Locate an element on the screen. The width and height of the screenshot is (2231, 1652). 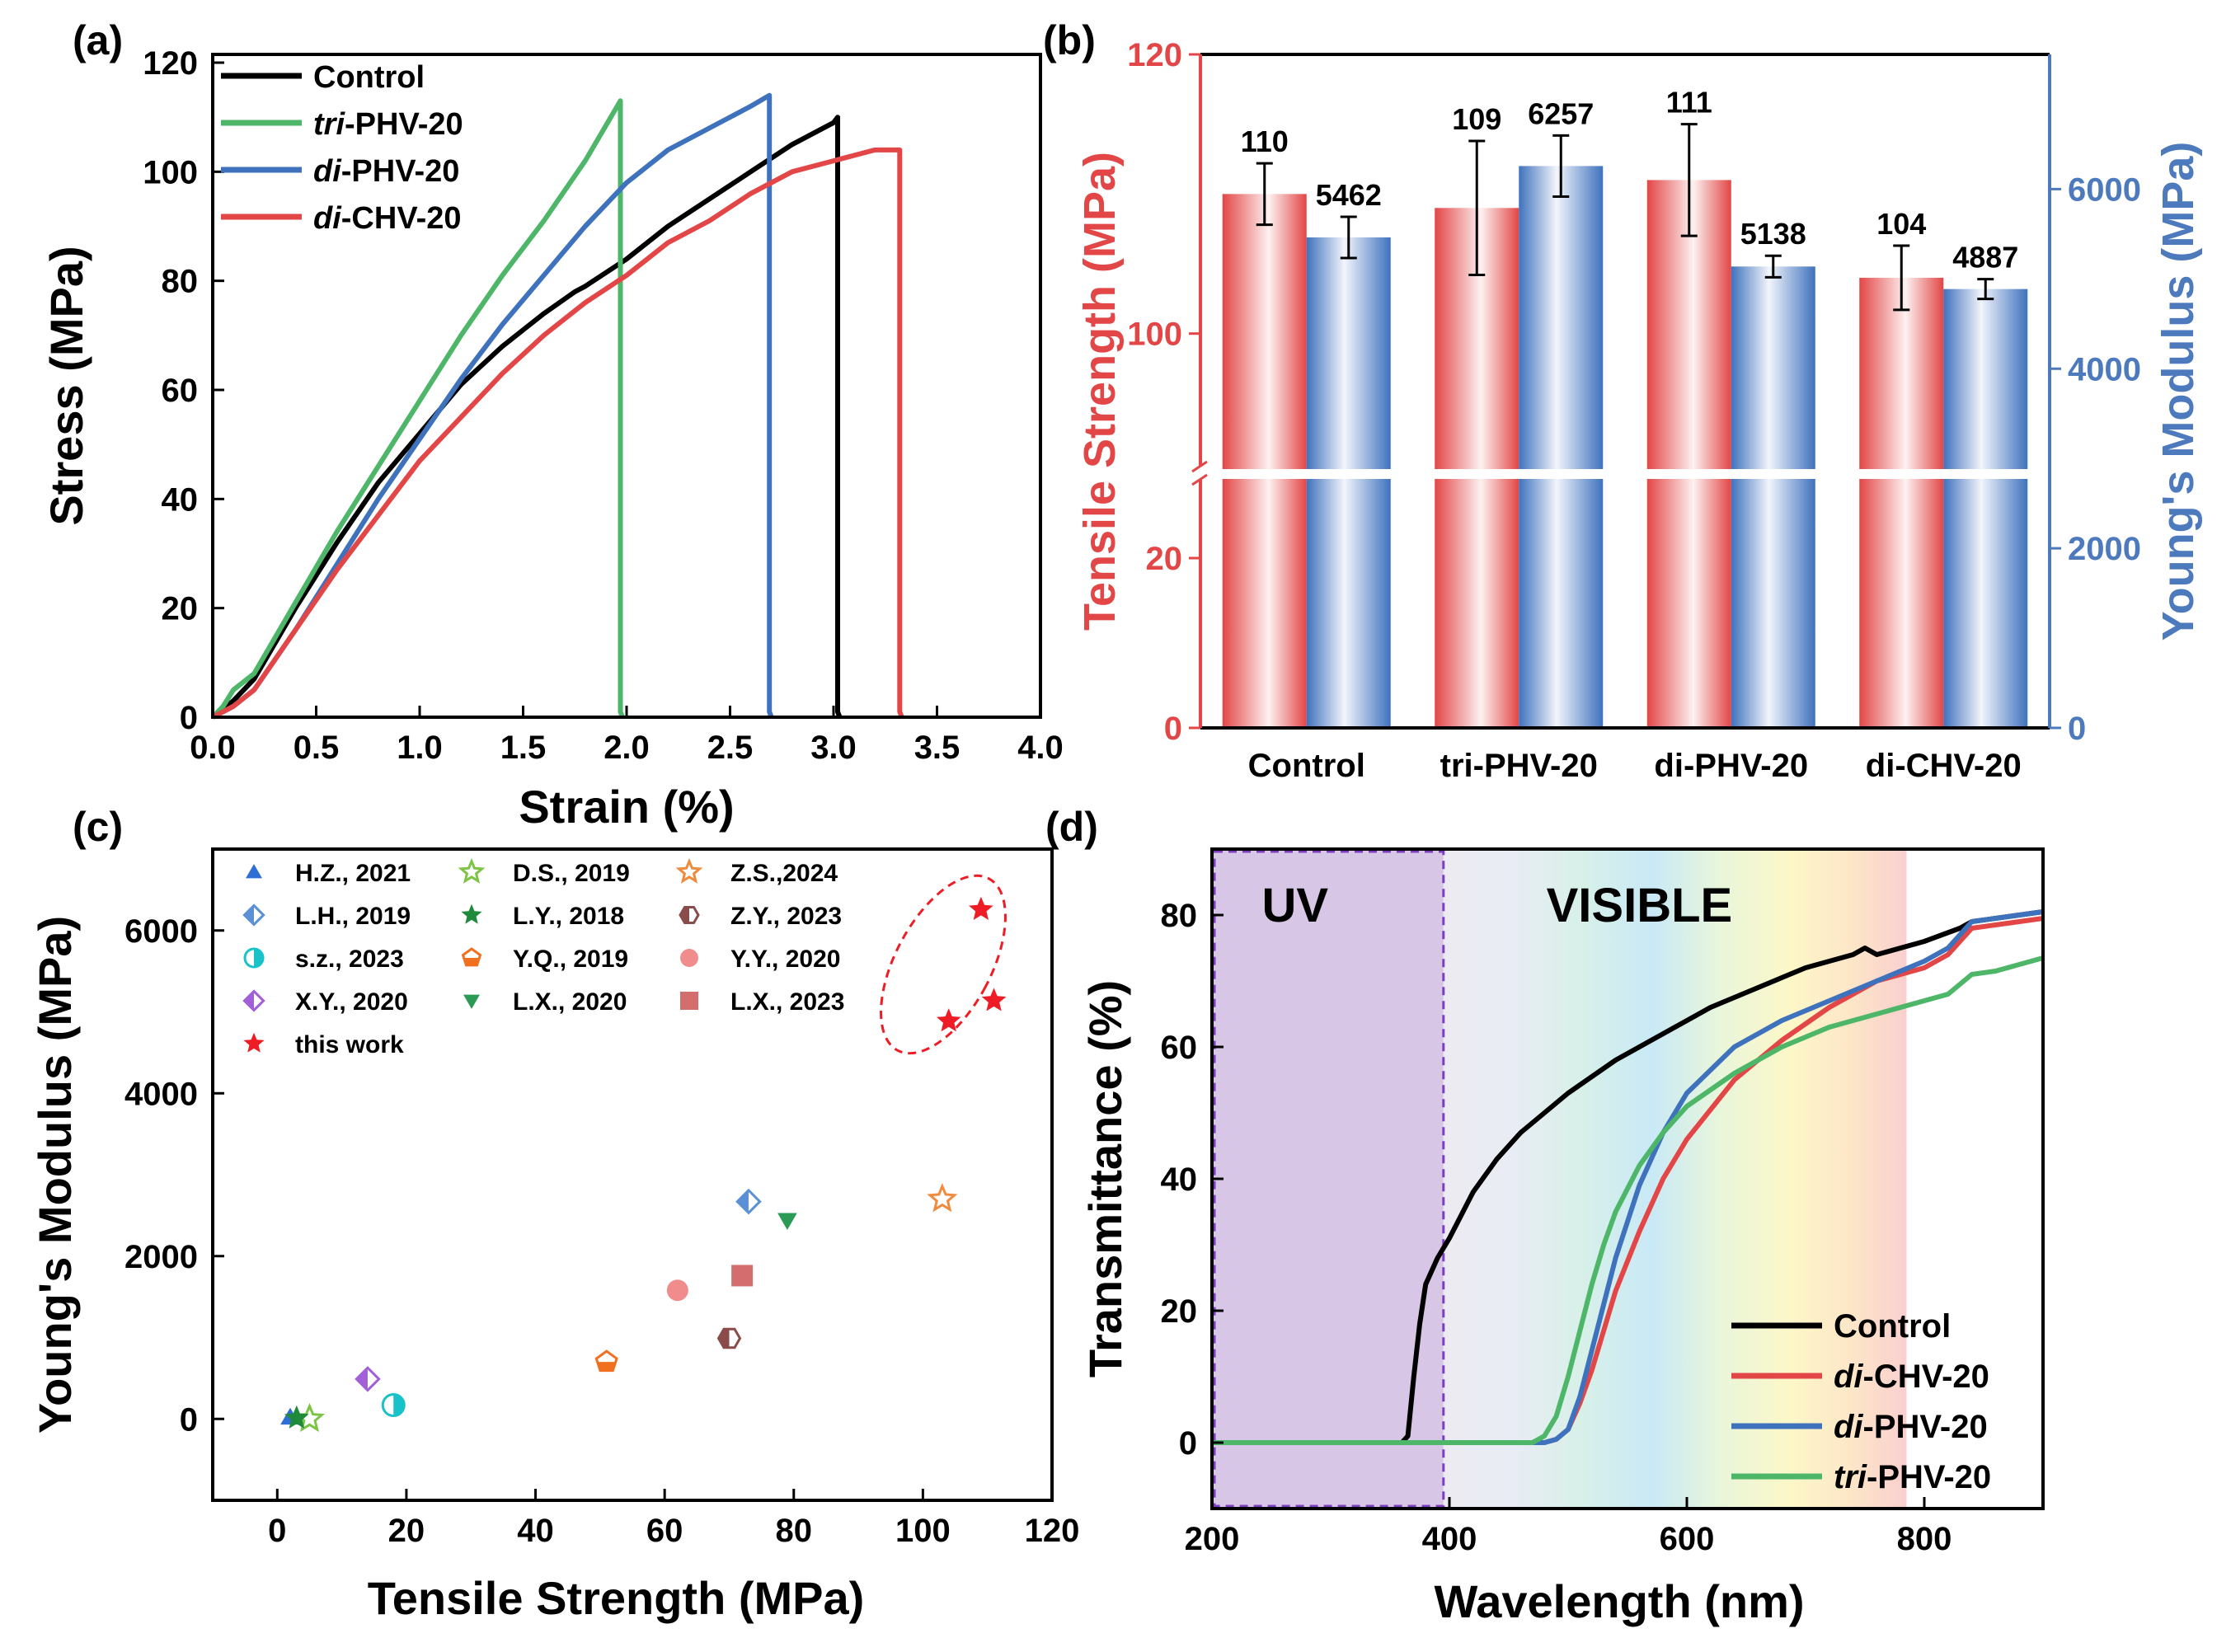
legend-marker-L.X., 2020 is located at coordinates (472, 1001).